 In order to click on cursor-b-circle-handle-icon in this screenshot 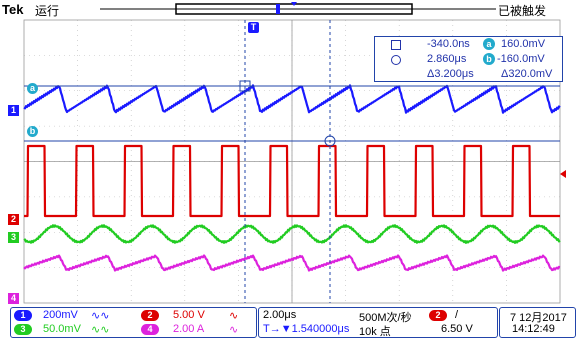, I will do `click(330, 141)`.